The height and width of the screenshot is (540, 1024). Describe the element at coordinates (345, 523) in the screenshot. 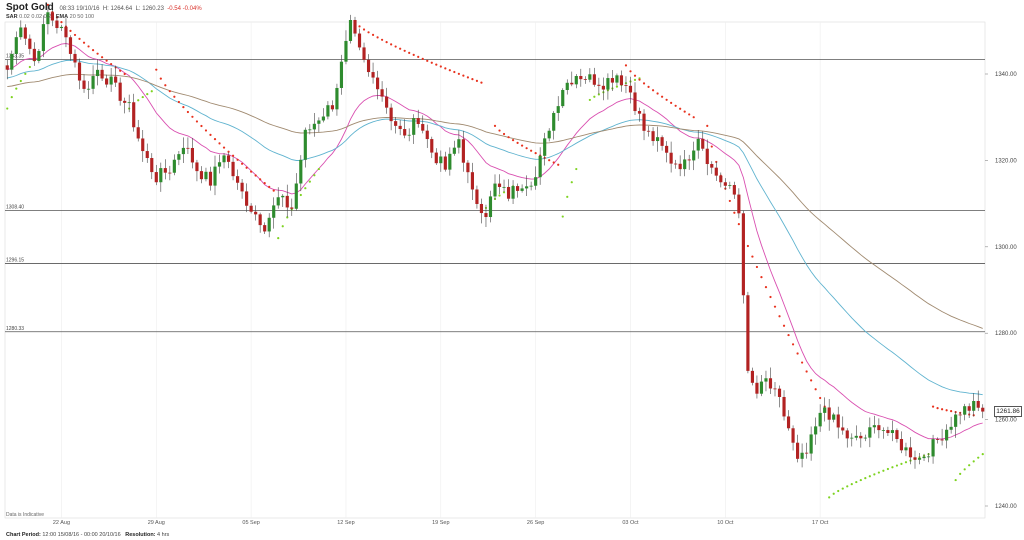

I see `x-tick-label: 12 Sep` at that location.